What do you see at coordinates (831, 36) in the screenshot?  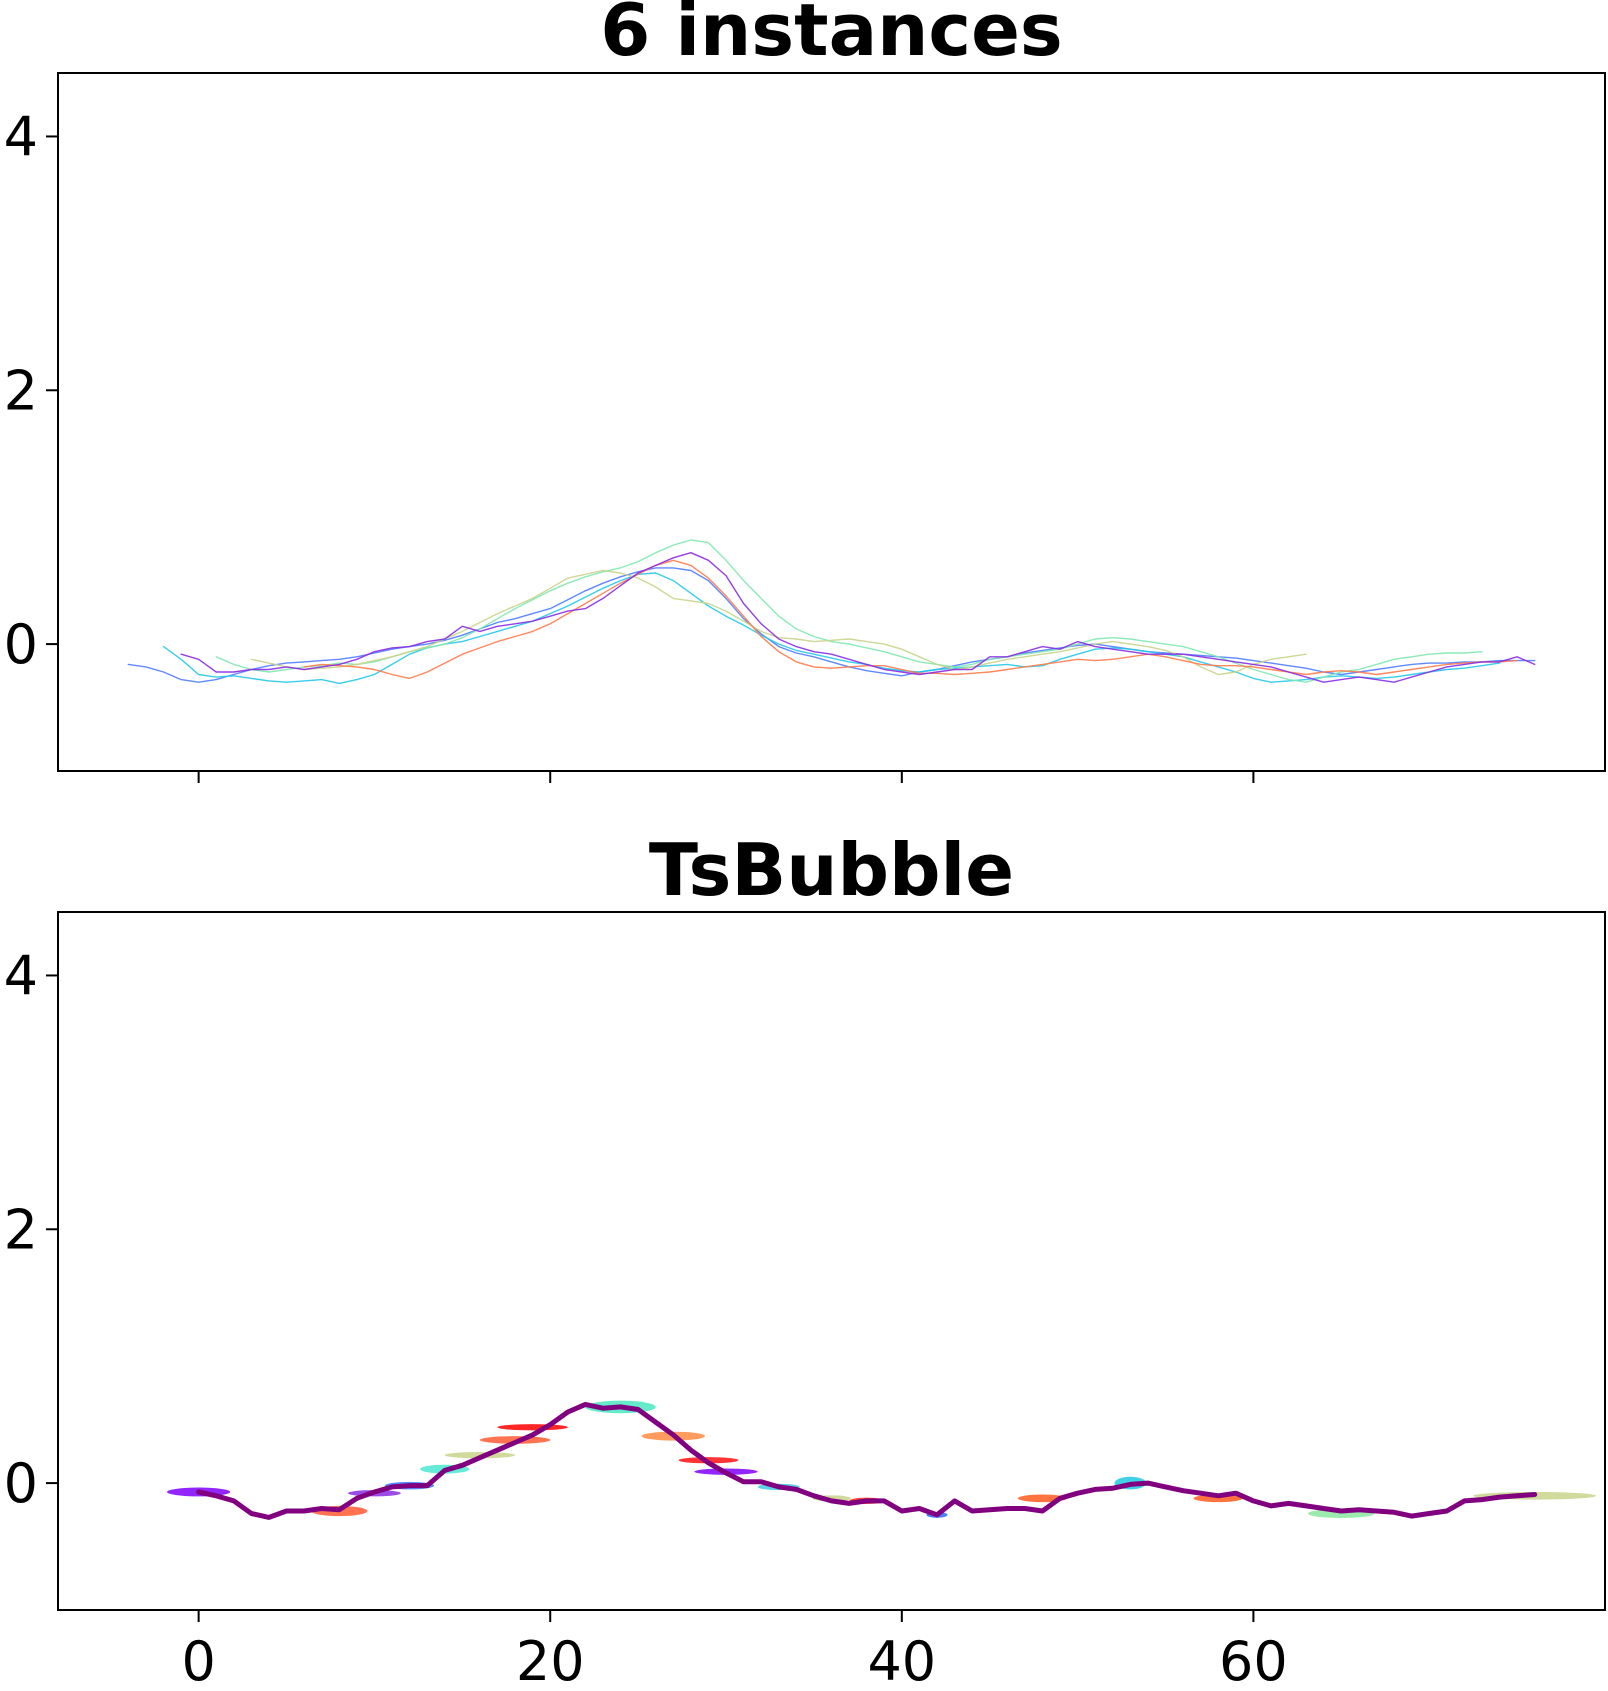 I see `chart-title: 6 instances` at bounding box center [831, 36].